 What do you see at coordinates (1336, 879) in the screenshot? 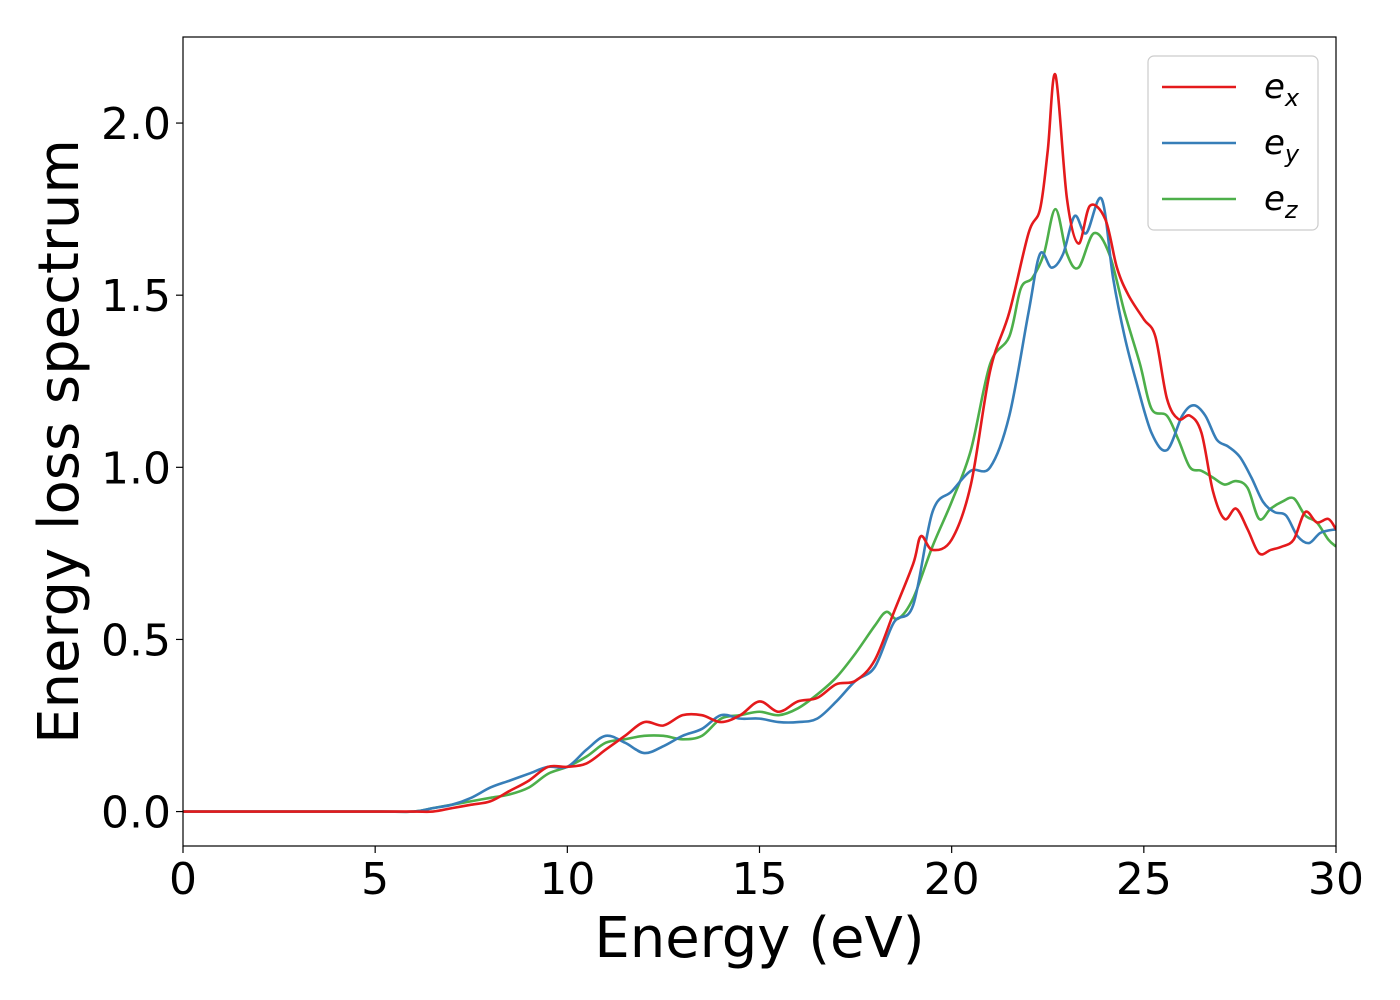
I see `x-tick-label: 30` at bounding box center [1336, 879].